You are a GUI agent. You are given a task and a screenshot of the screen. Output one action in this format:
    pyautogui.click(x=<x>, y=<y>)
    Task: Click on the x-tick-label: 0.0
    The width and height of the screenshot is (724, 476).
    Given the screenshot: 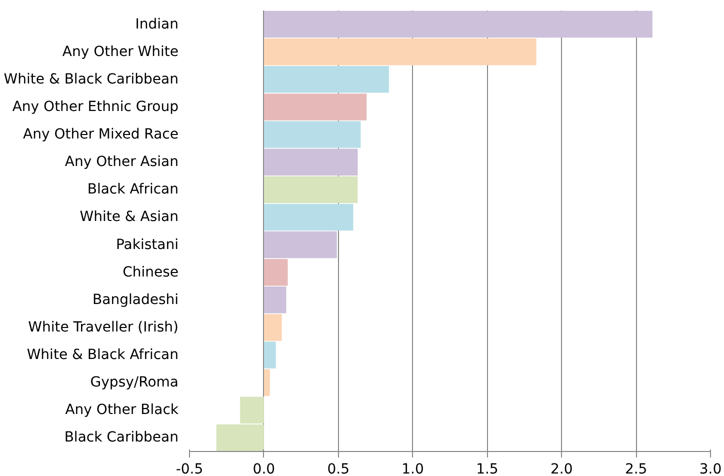 What is the action you would take?
    pyautogui.click(x=264, y=469)
    